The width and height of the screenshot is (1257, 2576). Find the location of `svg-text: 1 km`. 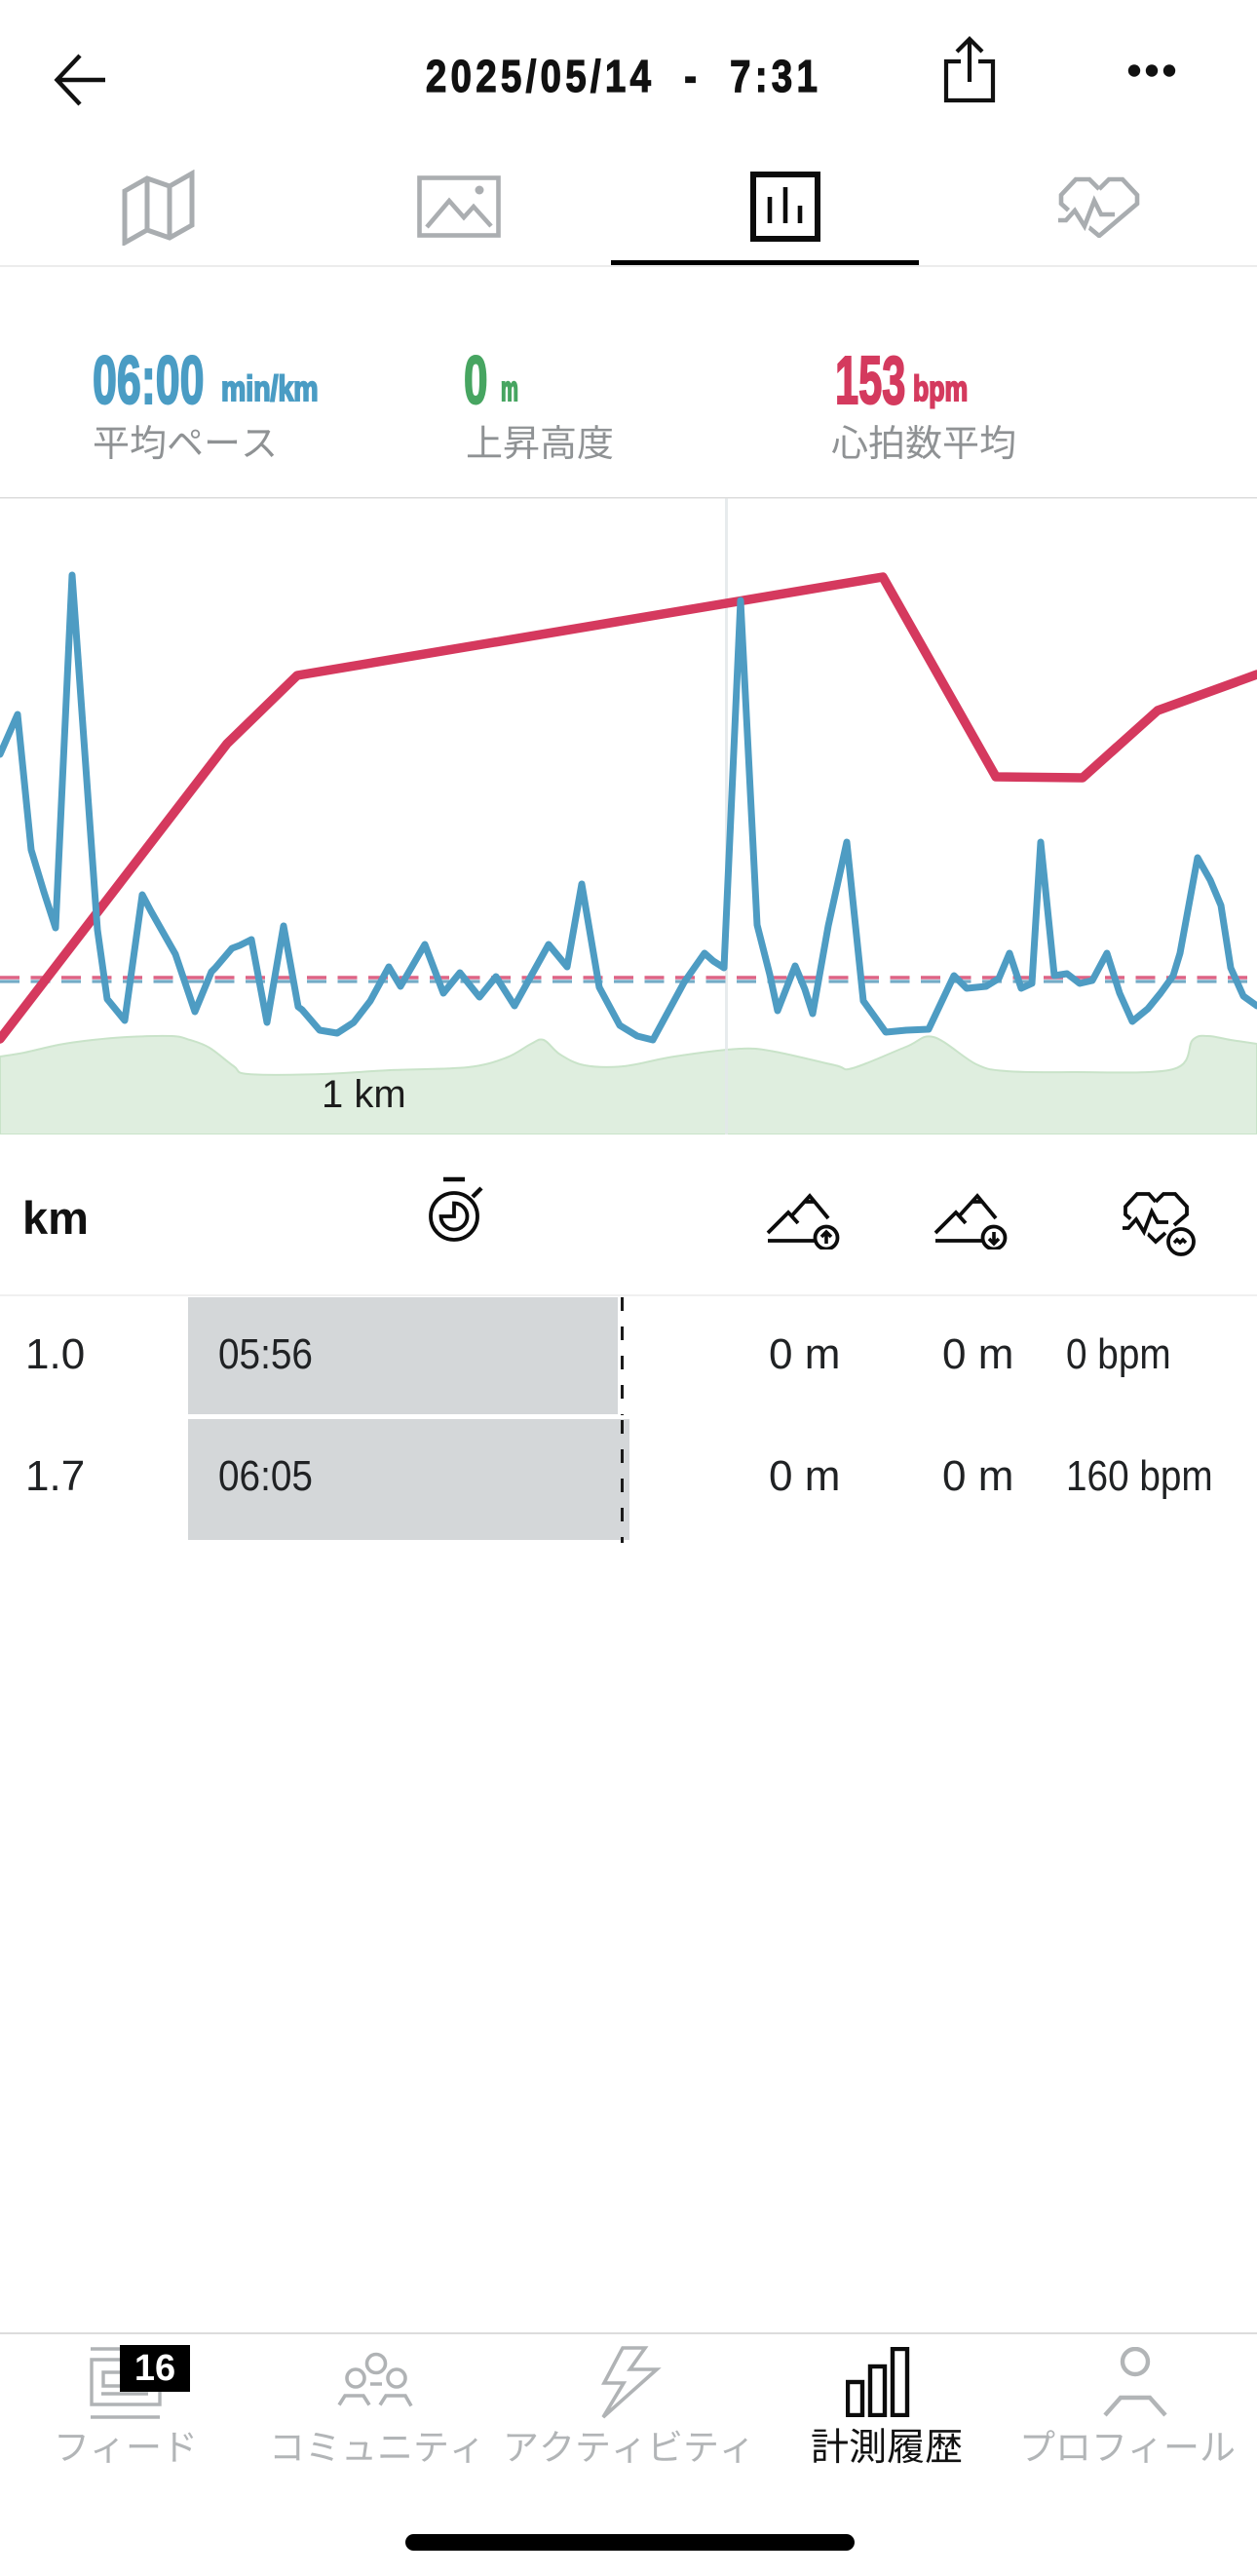

svg-text: 1 km is located at coordinates (364, 1094).